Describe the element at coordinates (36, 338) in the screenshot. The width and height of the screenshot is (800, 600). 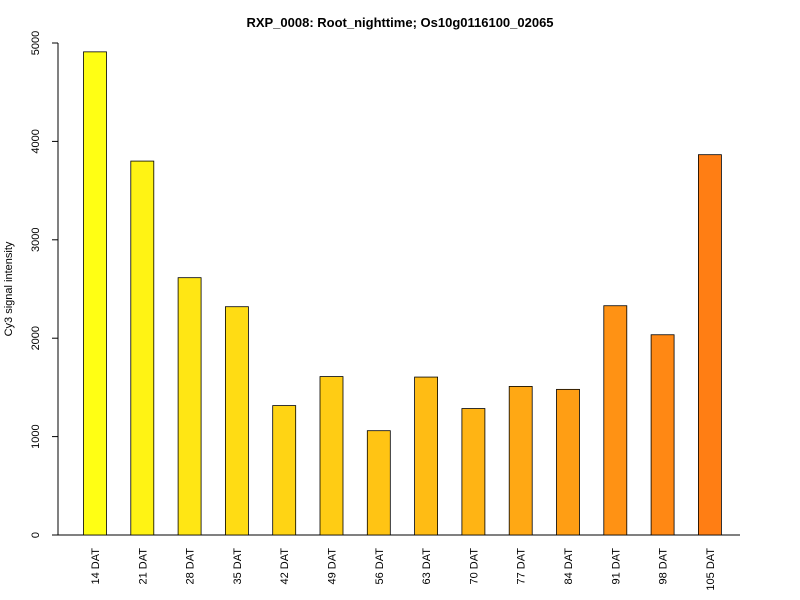
I see `y-tick-label: 2000` at that location.